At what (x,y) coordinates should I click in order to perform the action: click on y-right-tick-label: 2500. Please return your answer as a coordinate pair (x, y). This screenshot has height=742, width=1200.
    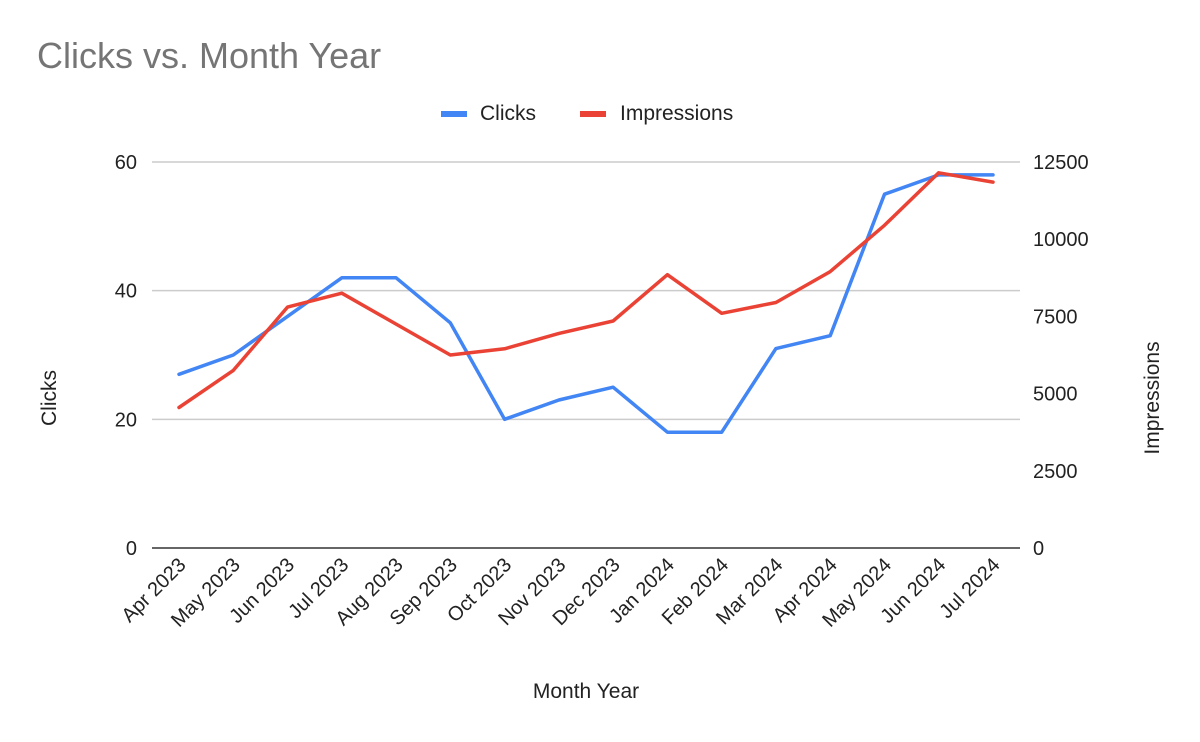
    Looking at the image, I should click on (1055, 472).